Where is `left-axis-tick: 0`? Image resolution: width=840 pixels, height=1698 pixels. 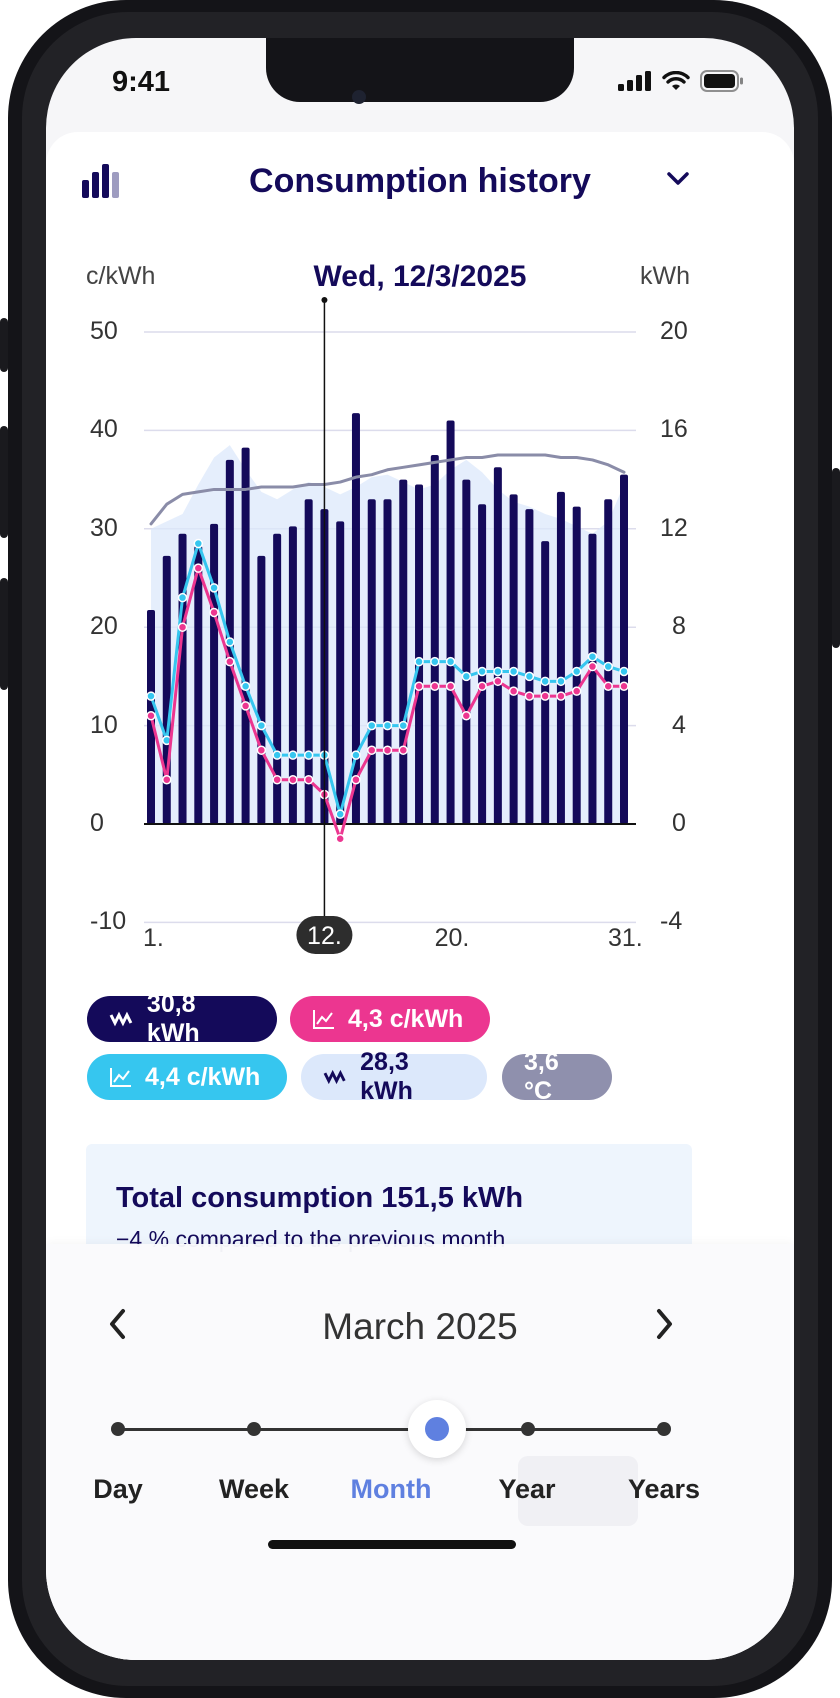
left-axis-tick: 0 is located at coordinates (97, 823).